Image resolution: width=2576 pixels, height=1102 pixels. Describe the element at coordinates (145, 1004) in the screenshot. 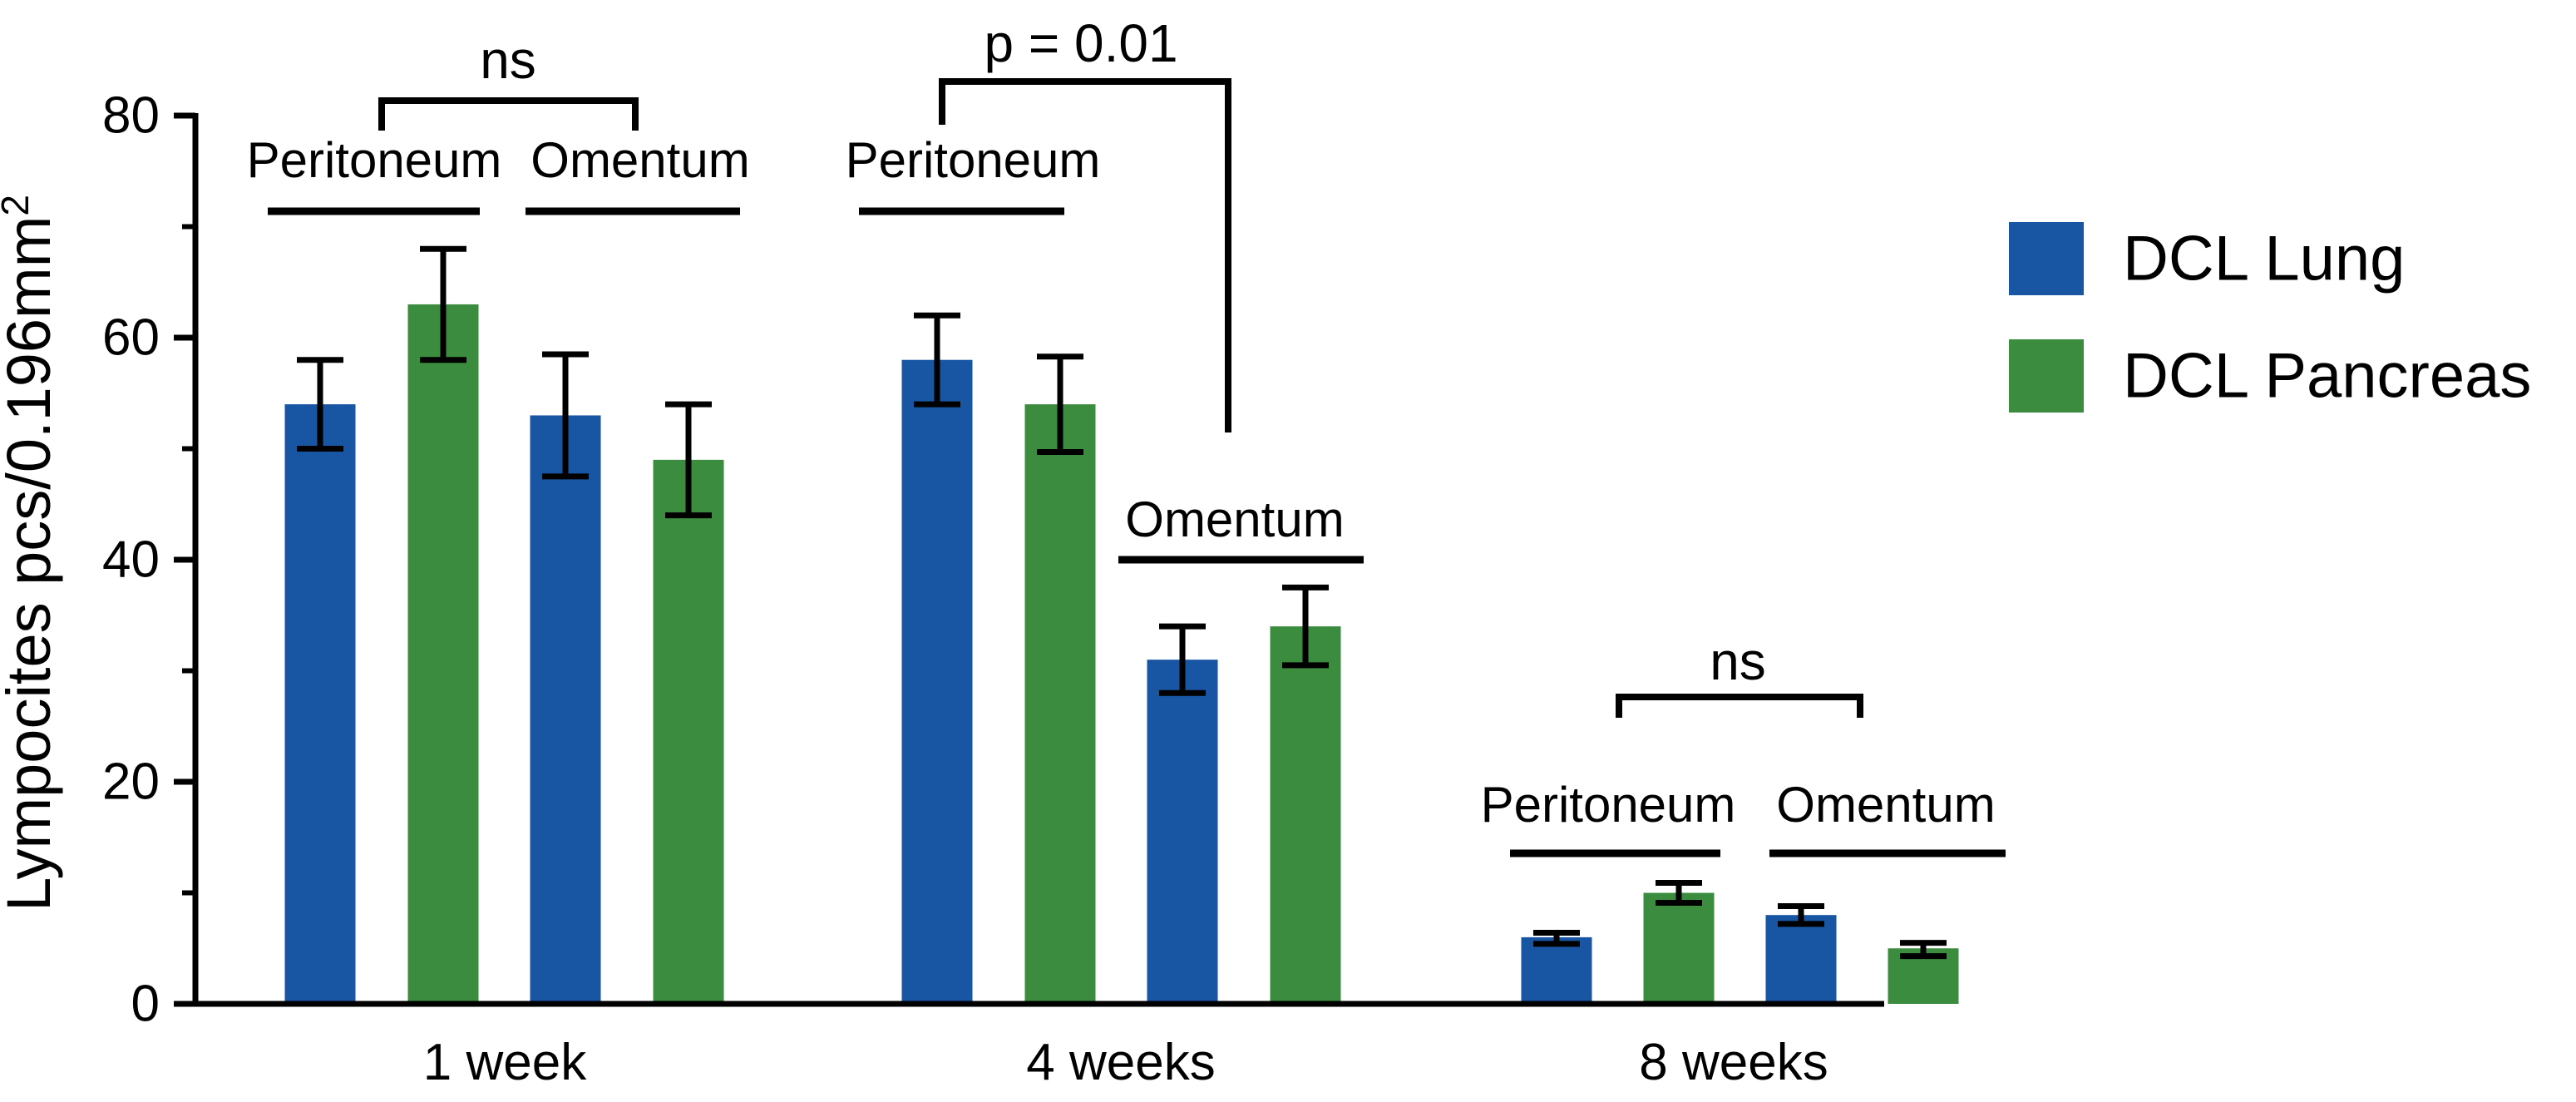

I see `y-tick-label: 0` at that location.